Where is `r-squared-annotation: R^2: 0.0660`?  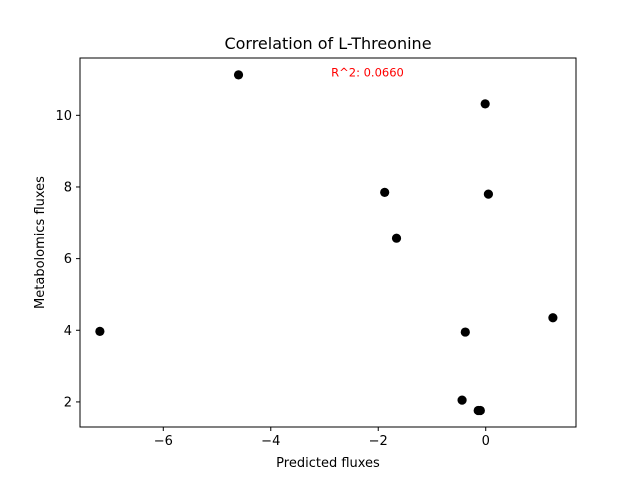 r-squared-annotation: R^2: 0.0660 is located at coordinates (367, 72).